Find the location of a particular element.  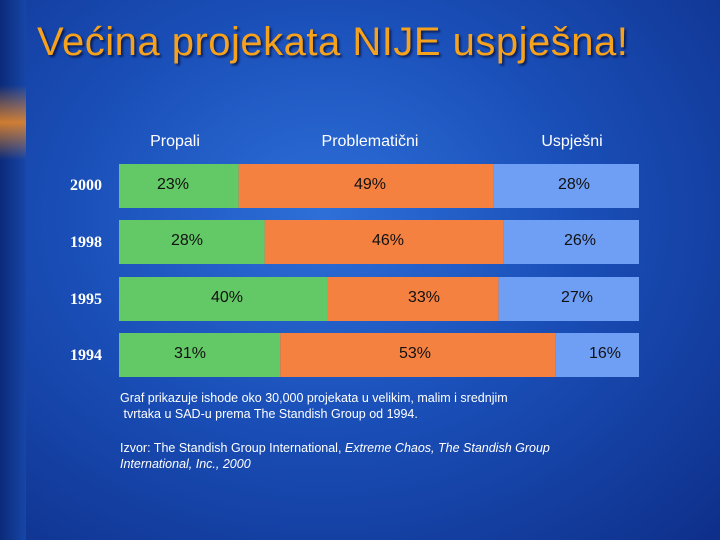

value-label-1994-uspjesni: 16% is located at coordinates (605, 353).